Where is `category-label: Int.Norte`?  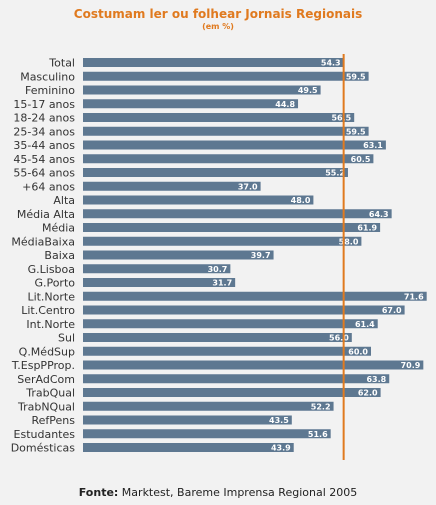 category-label: Int.Norte is located at coordinates (50, 324).